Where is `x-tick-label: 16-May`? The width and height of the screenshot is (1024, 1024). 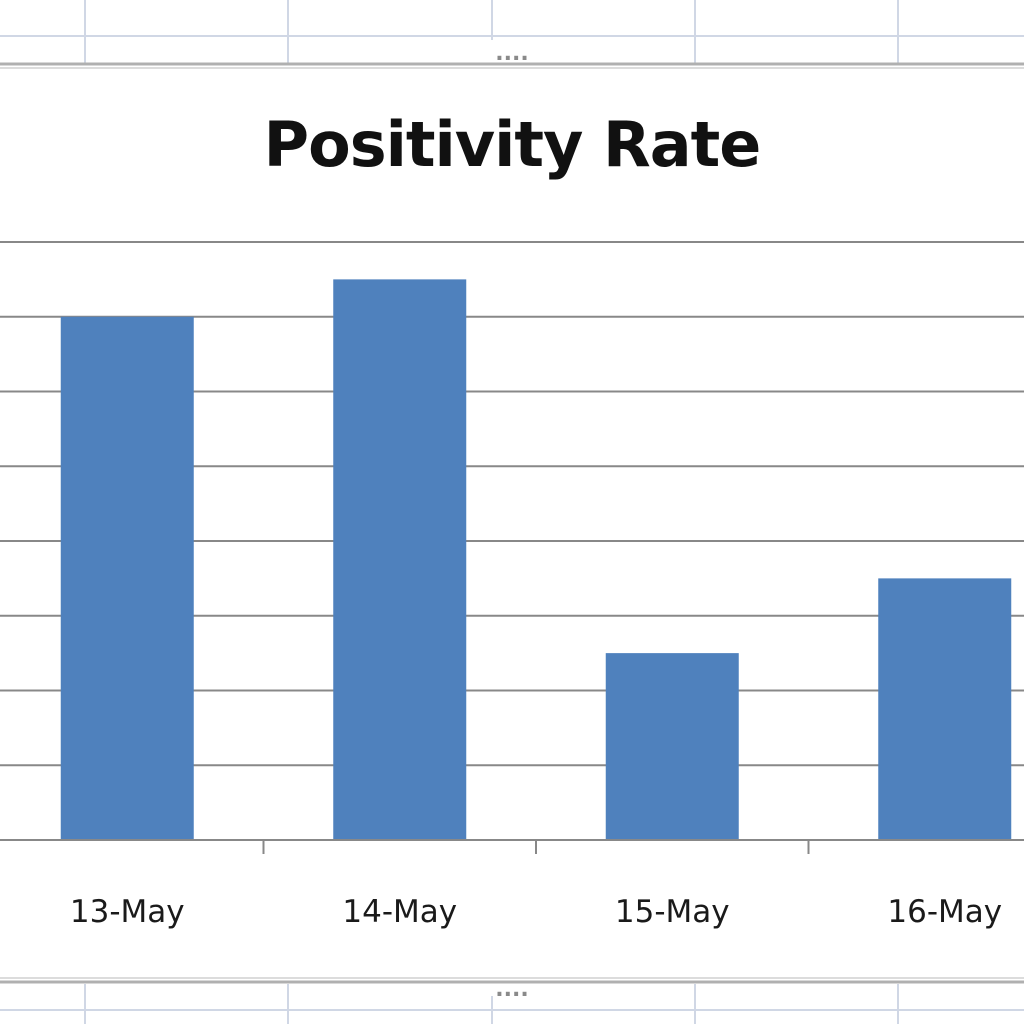
x-tick-label: 16-May is located at coordinates (944, 912).